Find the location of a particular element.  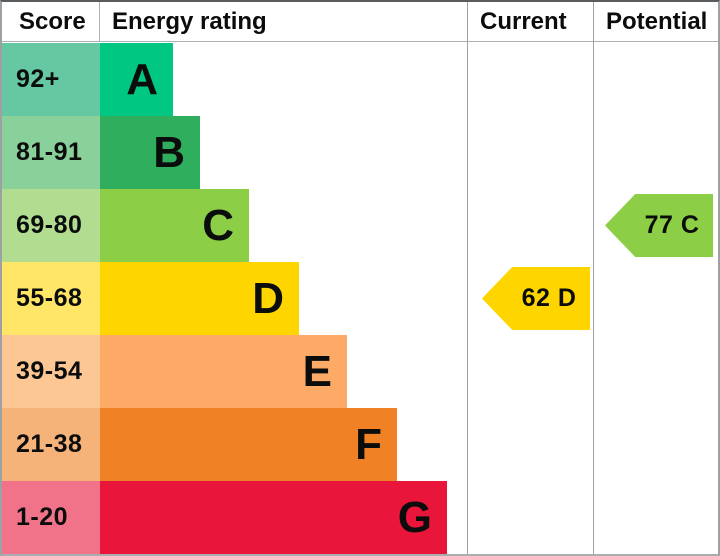

band-bar-b: B is located at coordinates (150, 152).